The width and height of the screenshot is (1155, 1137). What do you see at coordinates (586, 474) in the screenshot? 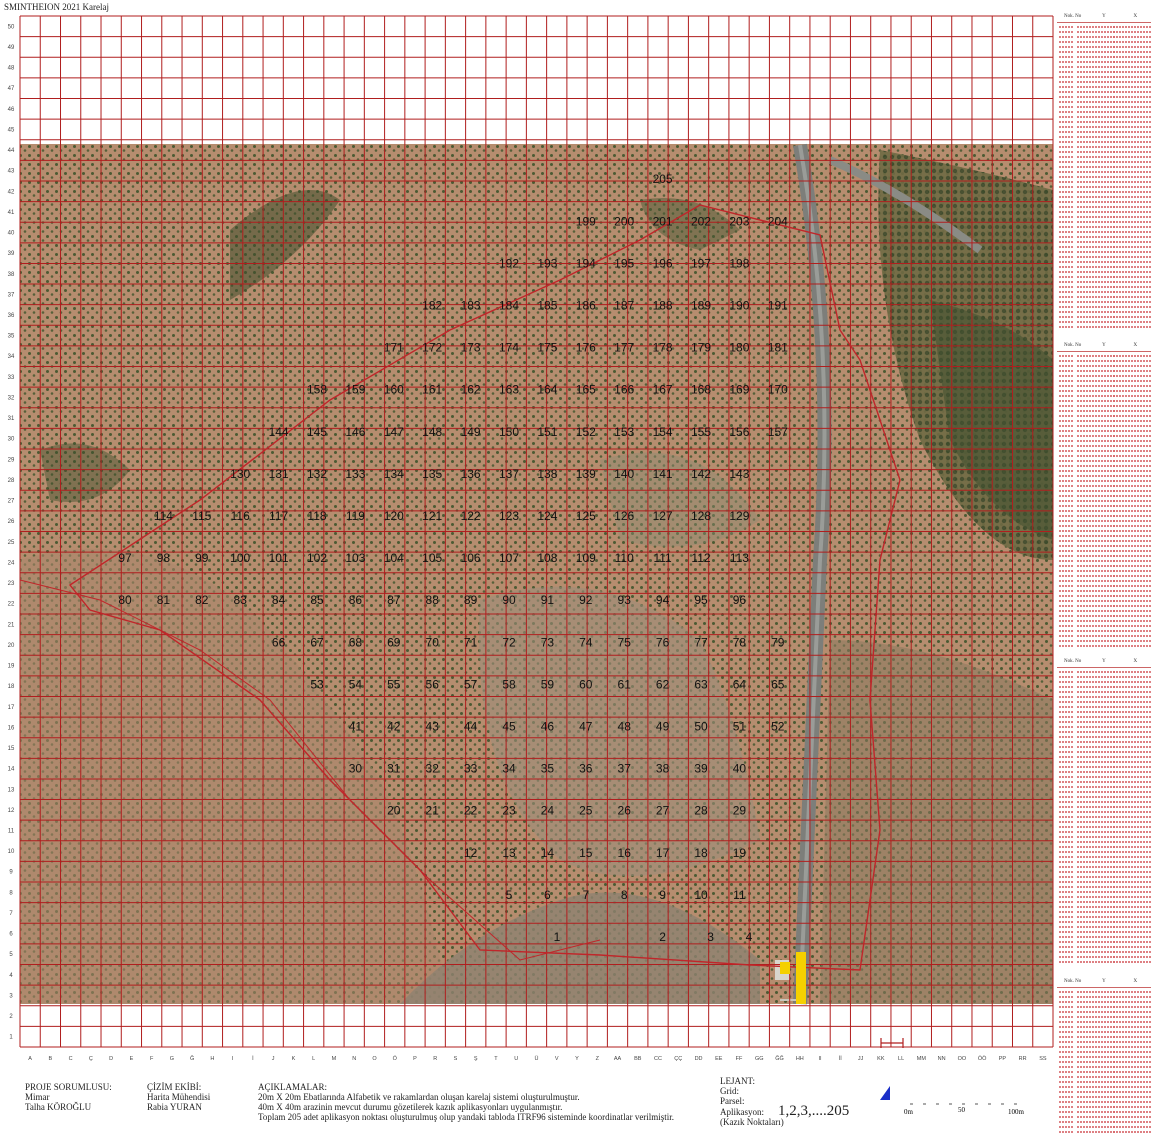
I see `application-point-label: 139` at bounding box center [586, 474].